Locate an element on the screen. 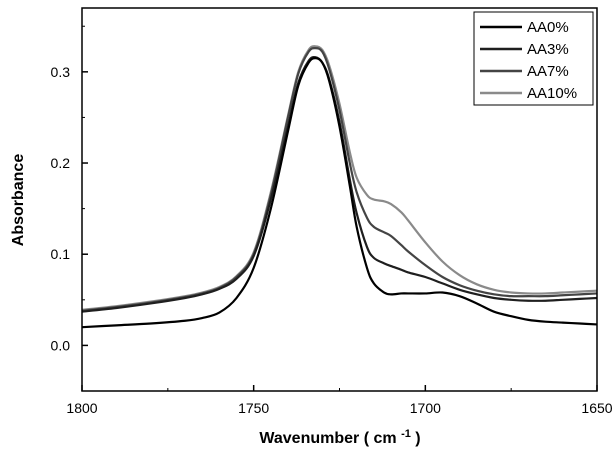 The width and height of the screenshot is (613, 451). y-axis-title: Absorbance is located at coordinates (18, 200).